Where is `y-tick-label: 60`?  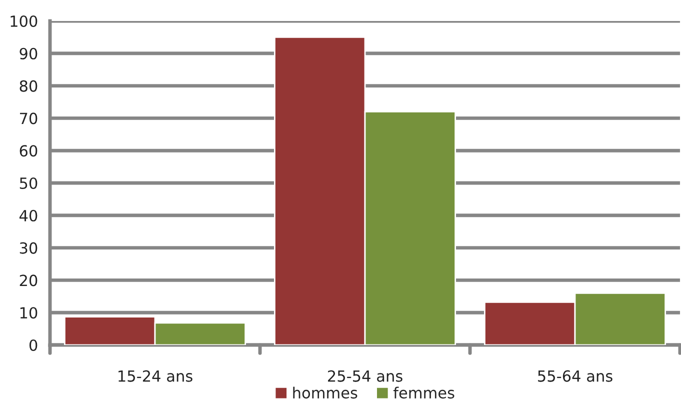
y-tick-label: 60 is located at coordinates (29, 151).